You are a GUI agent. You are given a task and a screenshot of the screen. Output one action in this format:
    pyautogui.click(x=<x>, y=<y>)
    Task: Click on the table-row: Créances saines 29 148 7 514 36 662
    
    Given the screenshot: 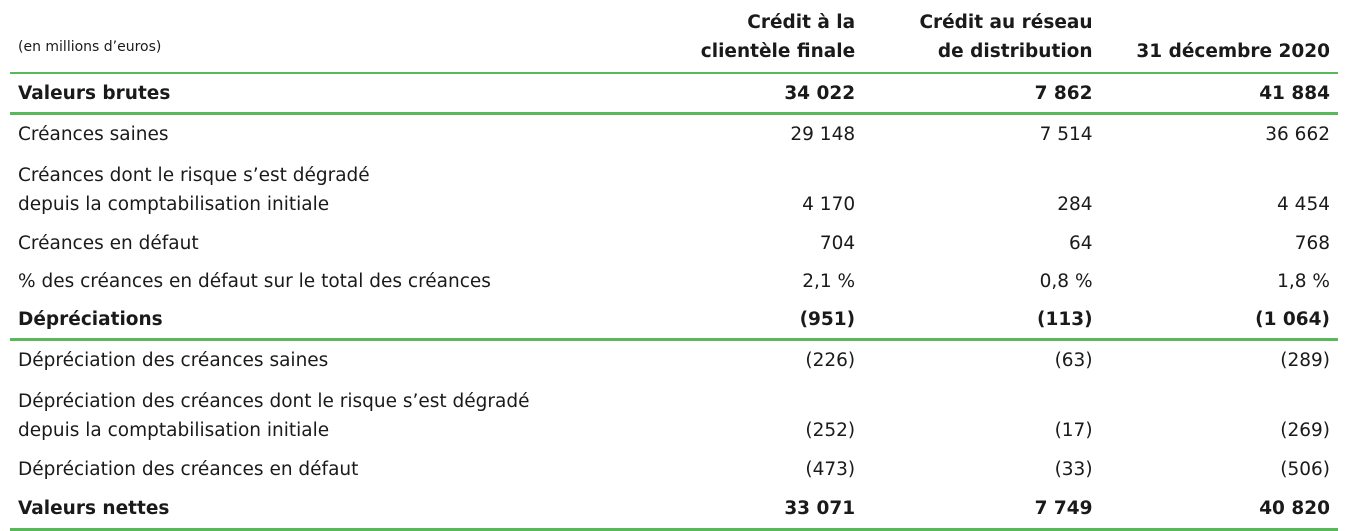 What is the action you would take?
    pyautogui.click(x=674, y=134)
    